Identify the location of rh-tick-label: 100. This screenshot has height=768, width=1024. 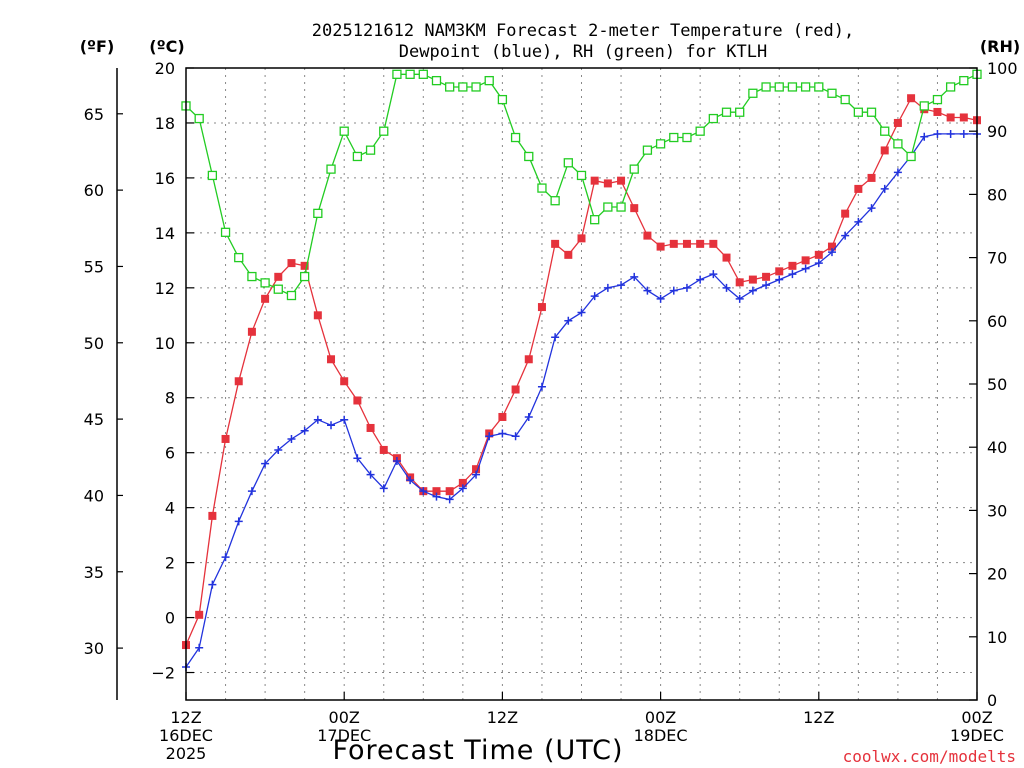
(1002, 68).